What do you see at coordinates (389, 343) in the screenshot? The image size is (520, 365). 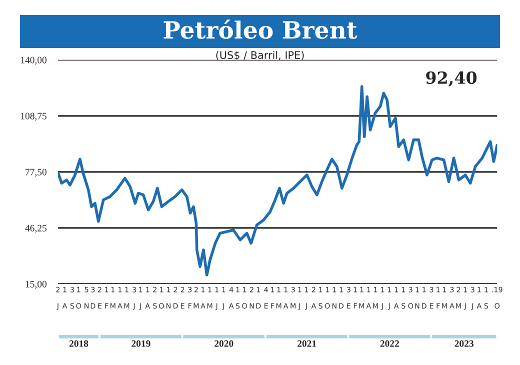 I see `text: 2022` at bounding box center [389, 343].